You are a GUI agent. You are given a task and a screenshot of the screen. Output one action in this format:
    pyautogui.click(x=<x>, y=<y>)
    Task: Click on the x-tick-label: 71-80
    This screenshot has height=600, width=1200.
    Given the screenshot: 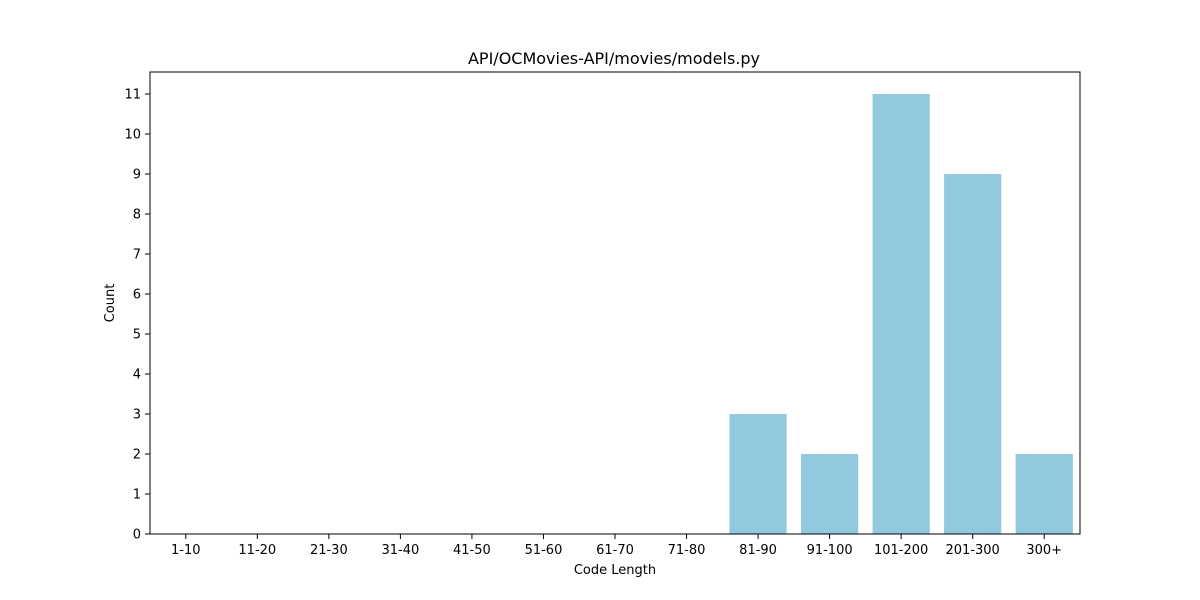 What is the action you would take?
    pyautogui.click(x=687, y=550)
    